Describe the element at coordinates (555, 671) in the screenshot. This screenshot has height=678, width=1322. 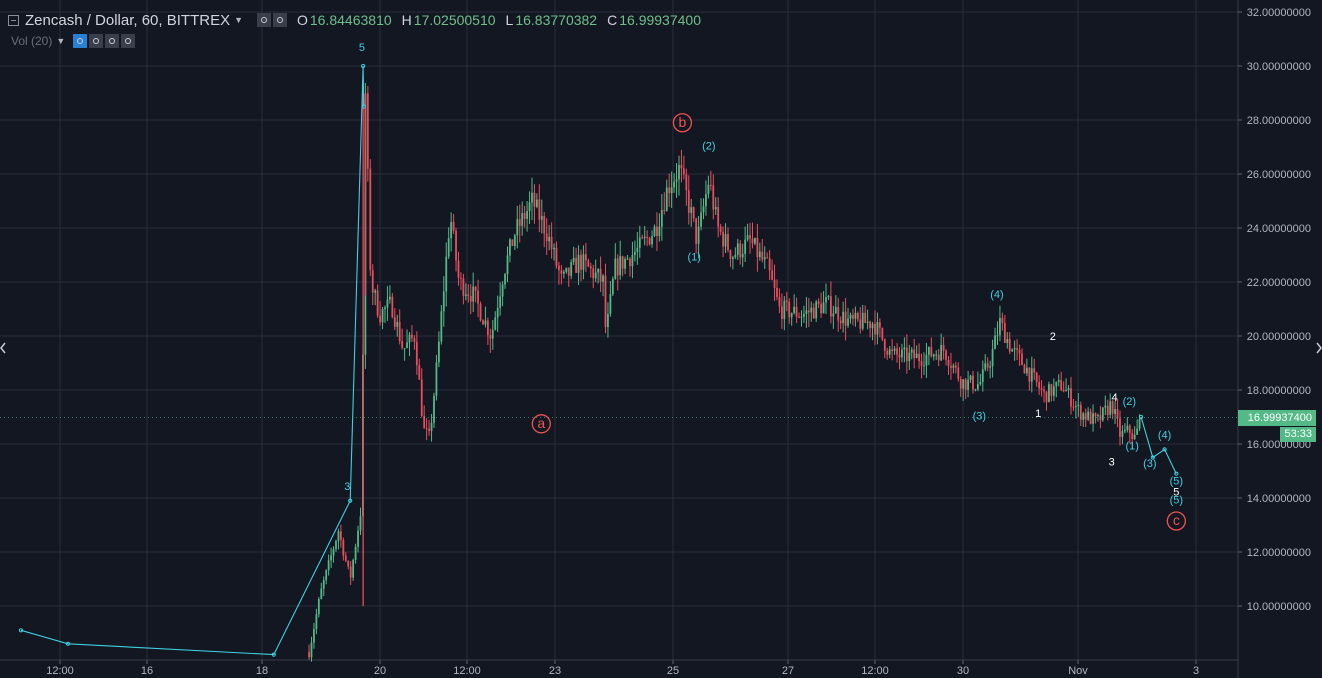
I see `x-tick-label: 23` at that location.